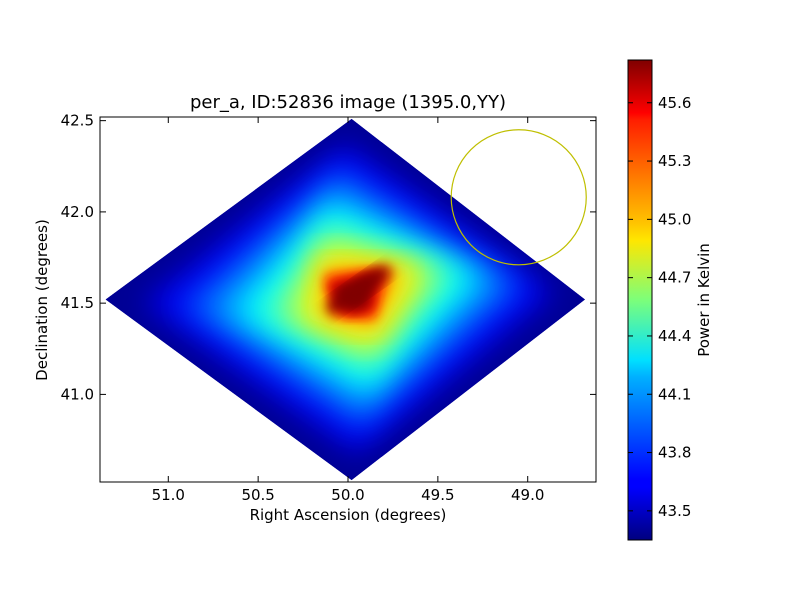 The image size is (800, 600). Describe the element at coordinates (674, 336) in the screenshot. I see `colorbar-tick-label: 44.4` at that location.